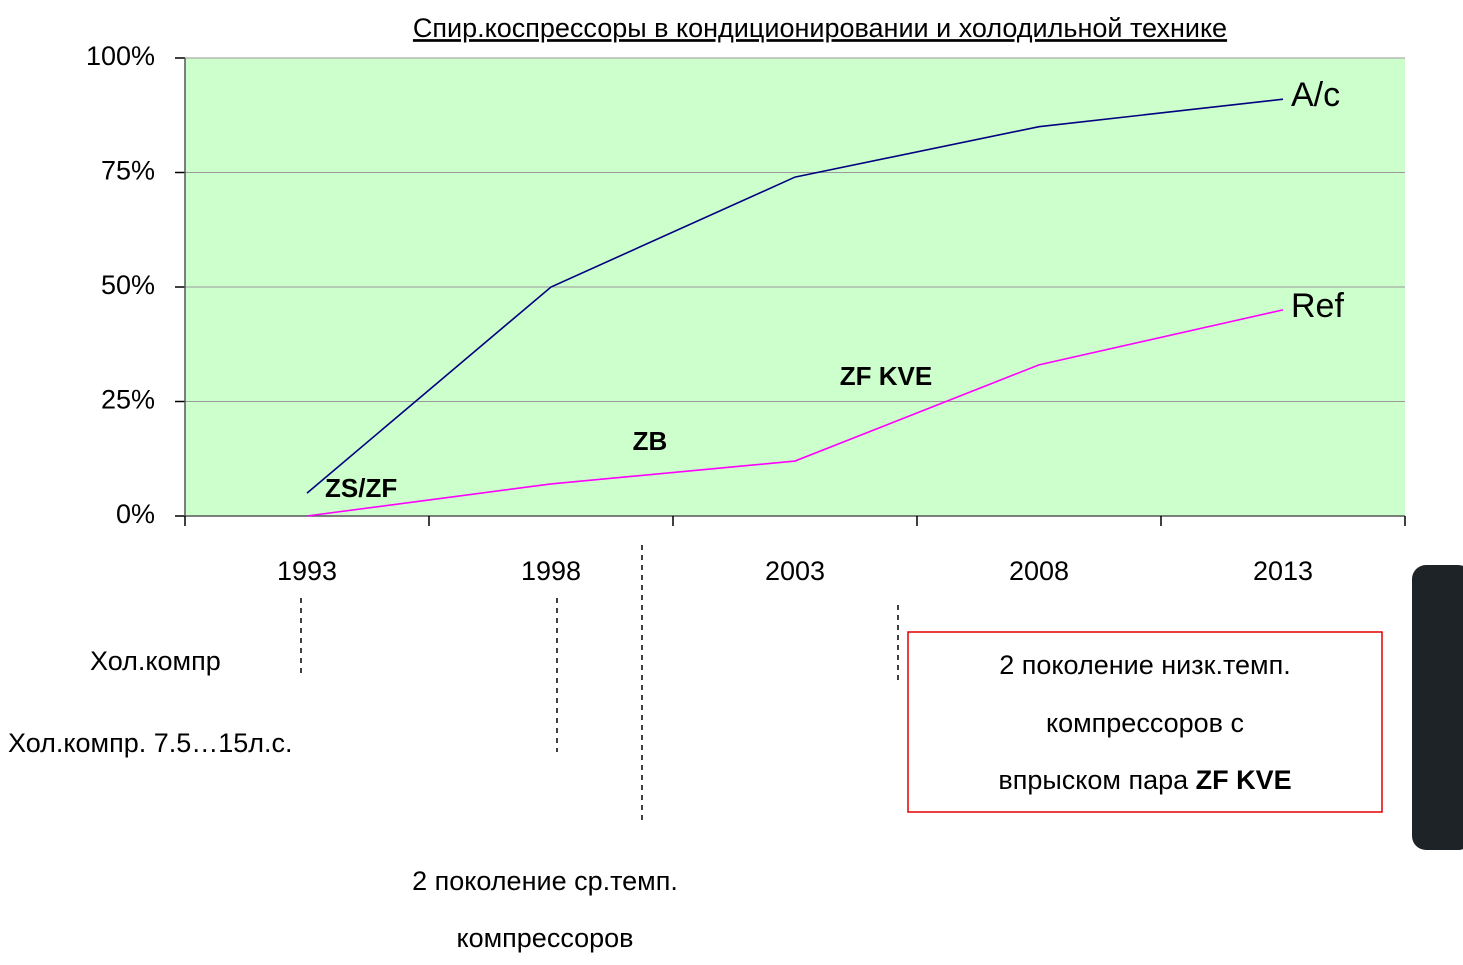 This screenshot has height=965, width=1463. What do you see at coordinates (795, 413) in the screenshot?
I see `series-line` at bounding box center [795, 413].